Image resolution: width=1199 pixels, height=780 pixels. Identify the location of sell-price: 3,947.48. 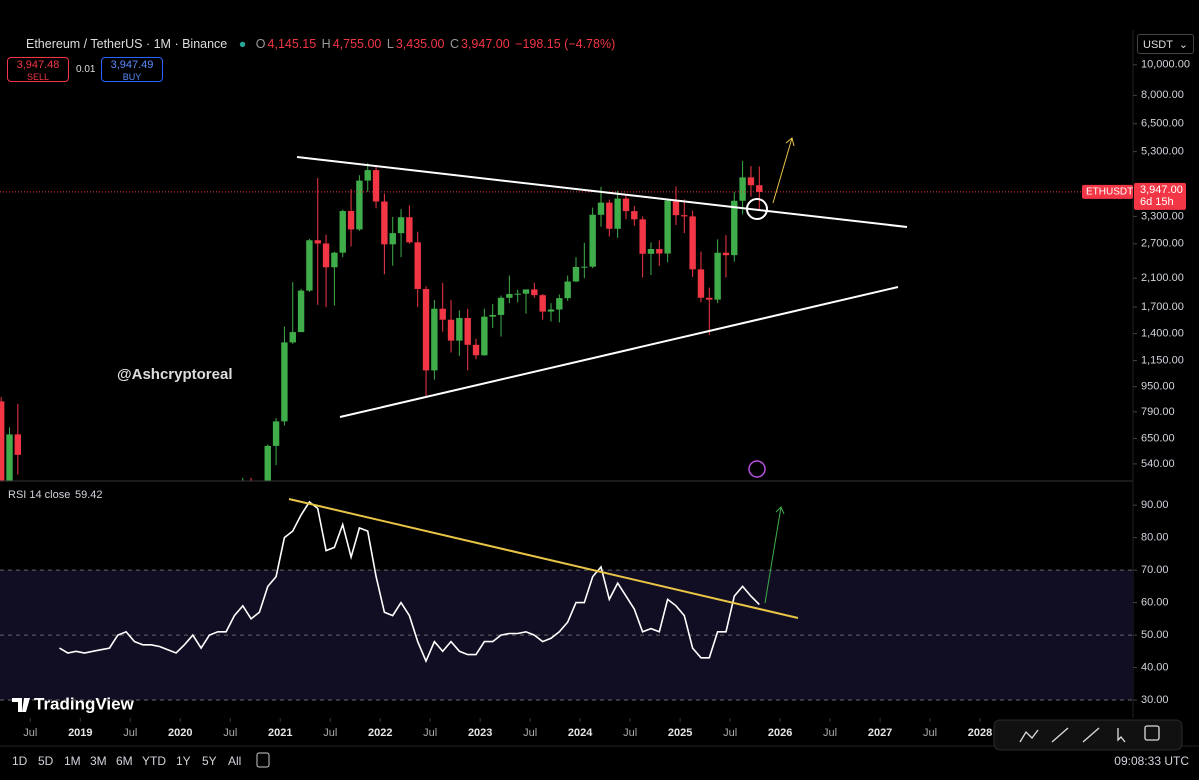
(38, 65).